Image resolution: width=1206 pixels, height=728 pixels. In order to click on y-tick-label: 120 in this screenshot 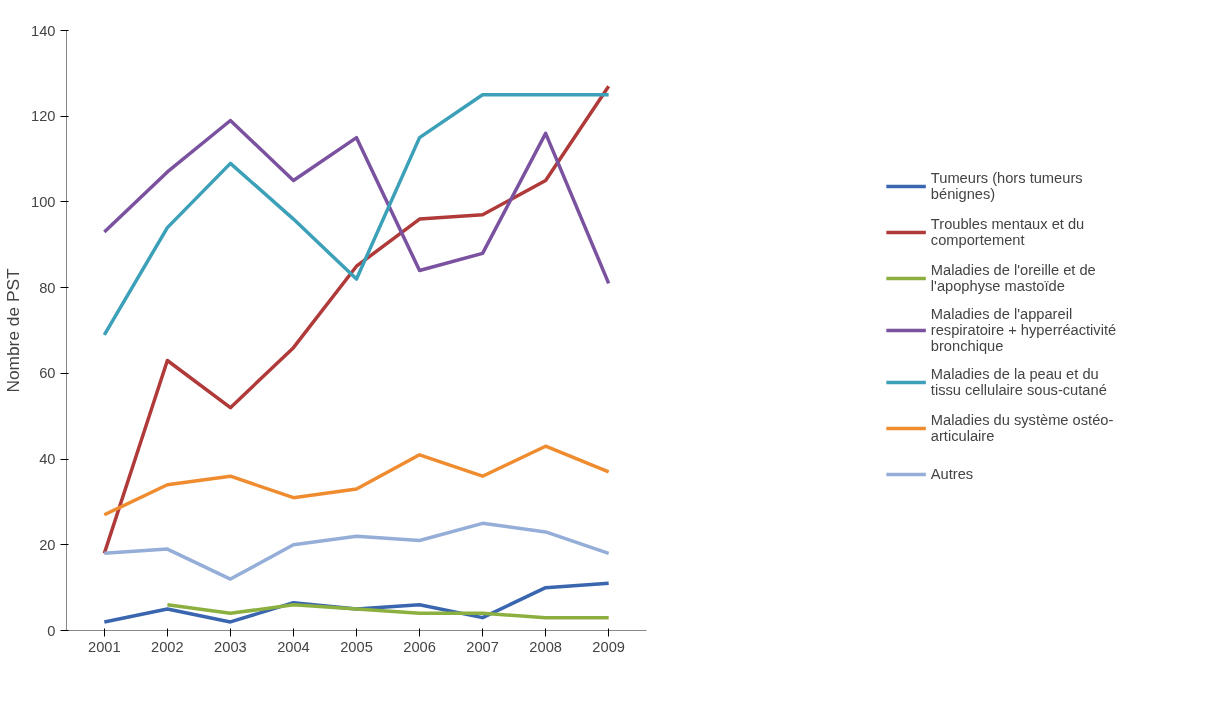, I will do `click(43, 116)`.